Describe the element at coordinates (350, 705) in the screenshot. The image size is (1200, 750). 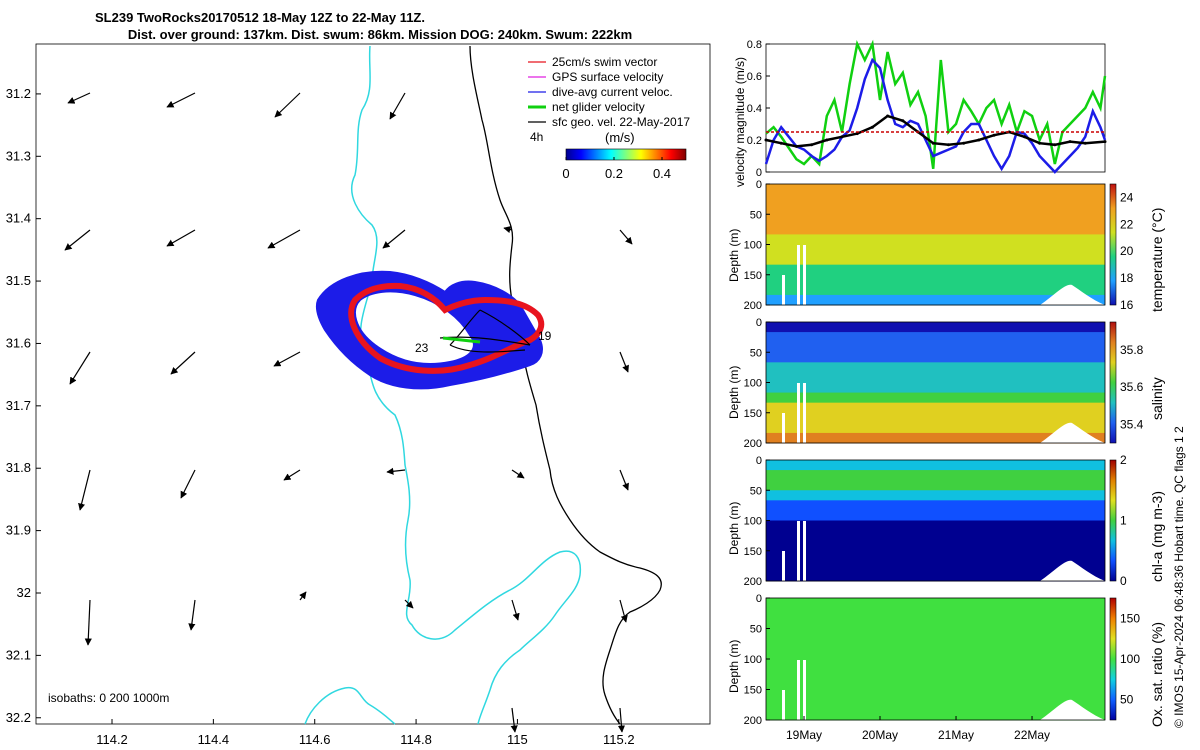
I see `isobath-1000m` at that location.